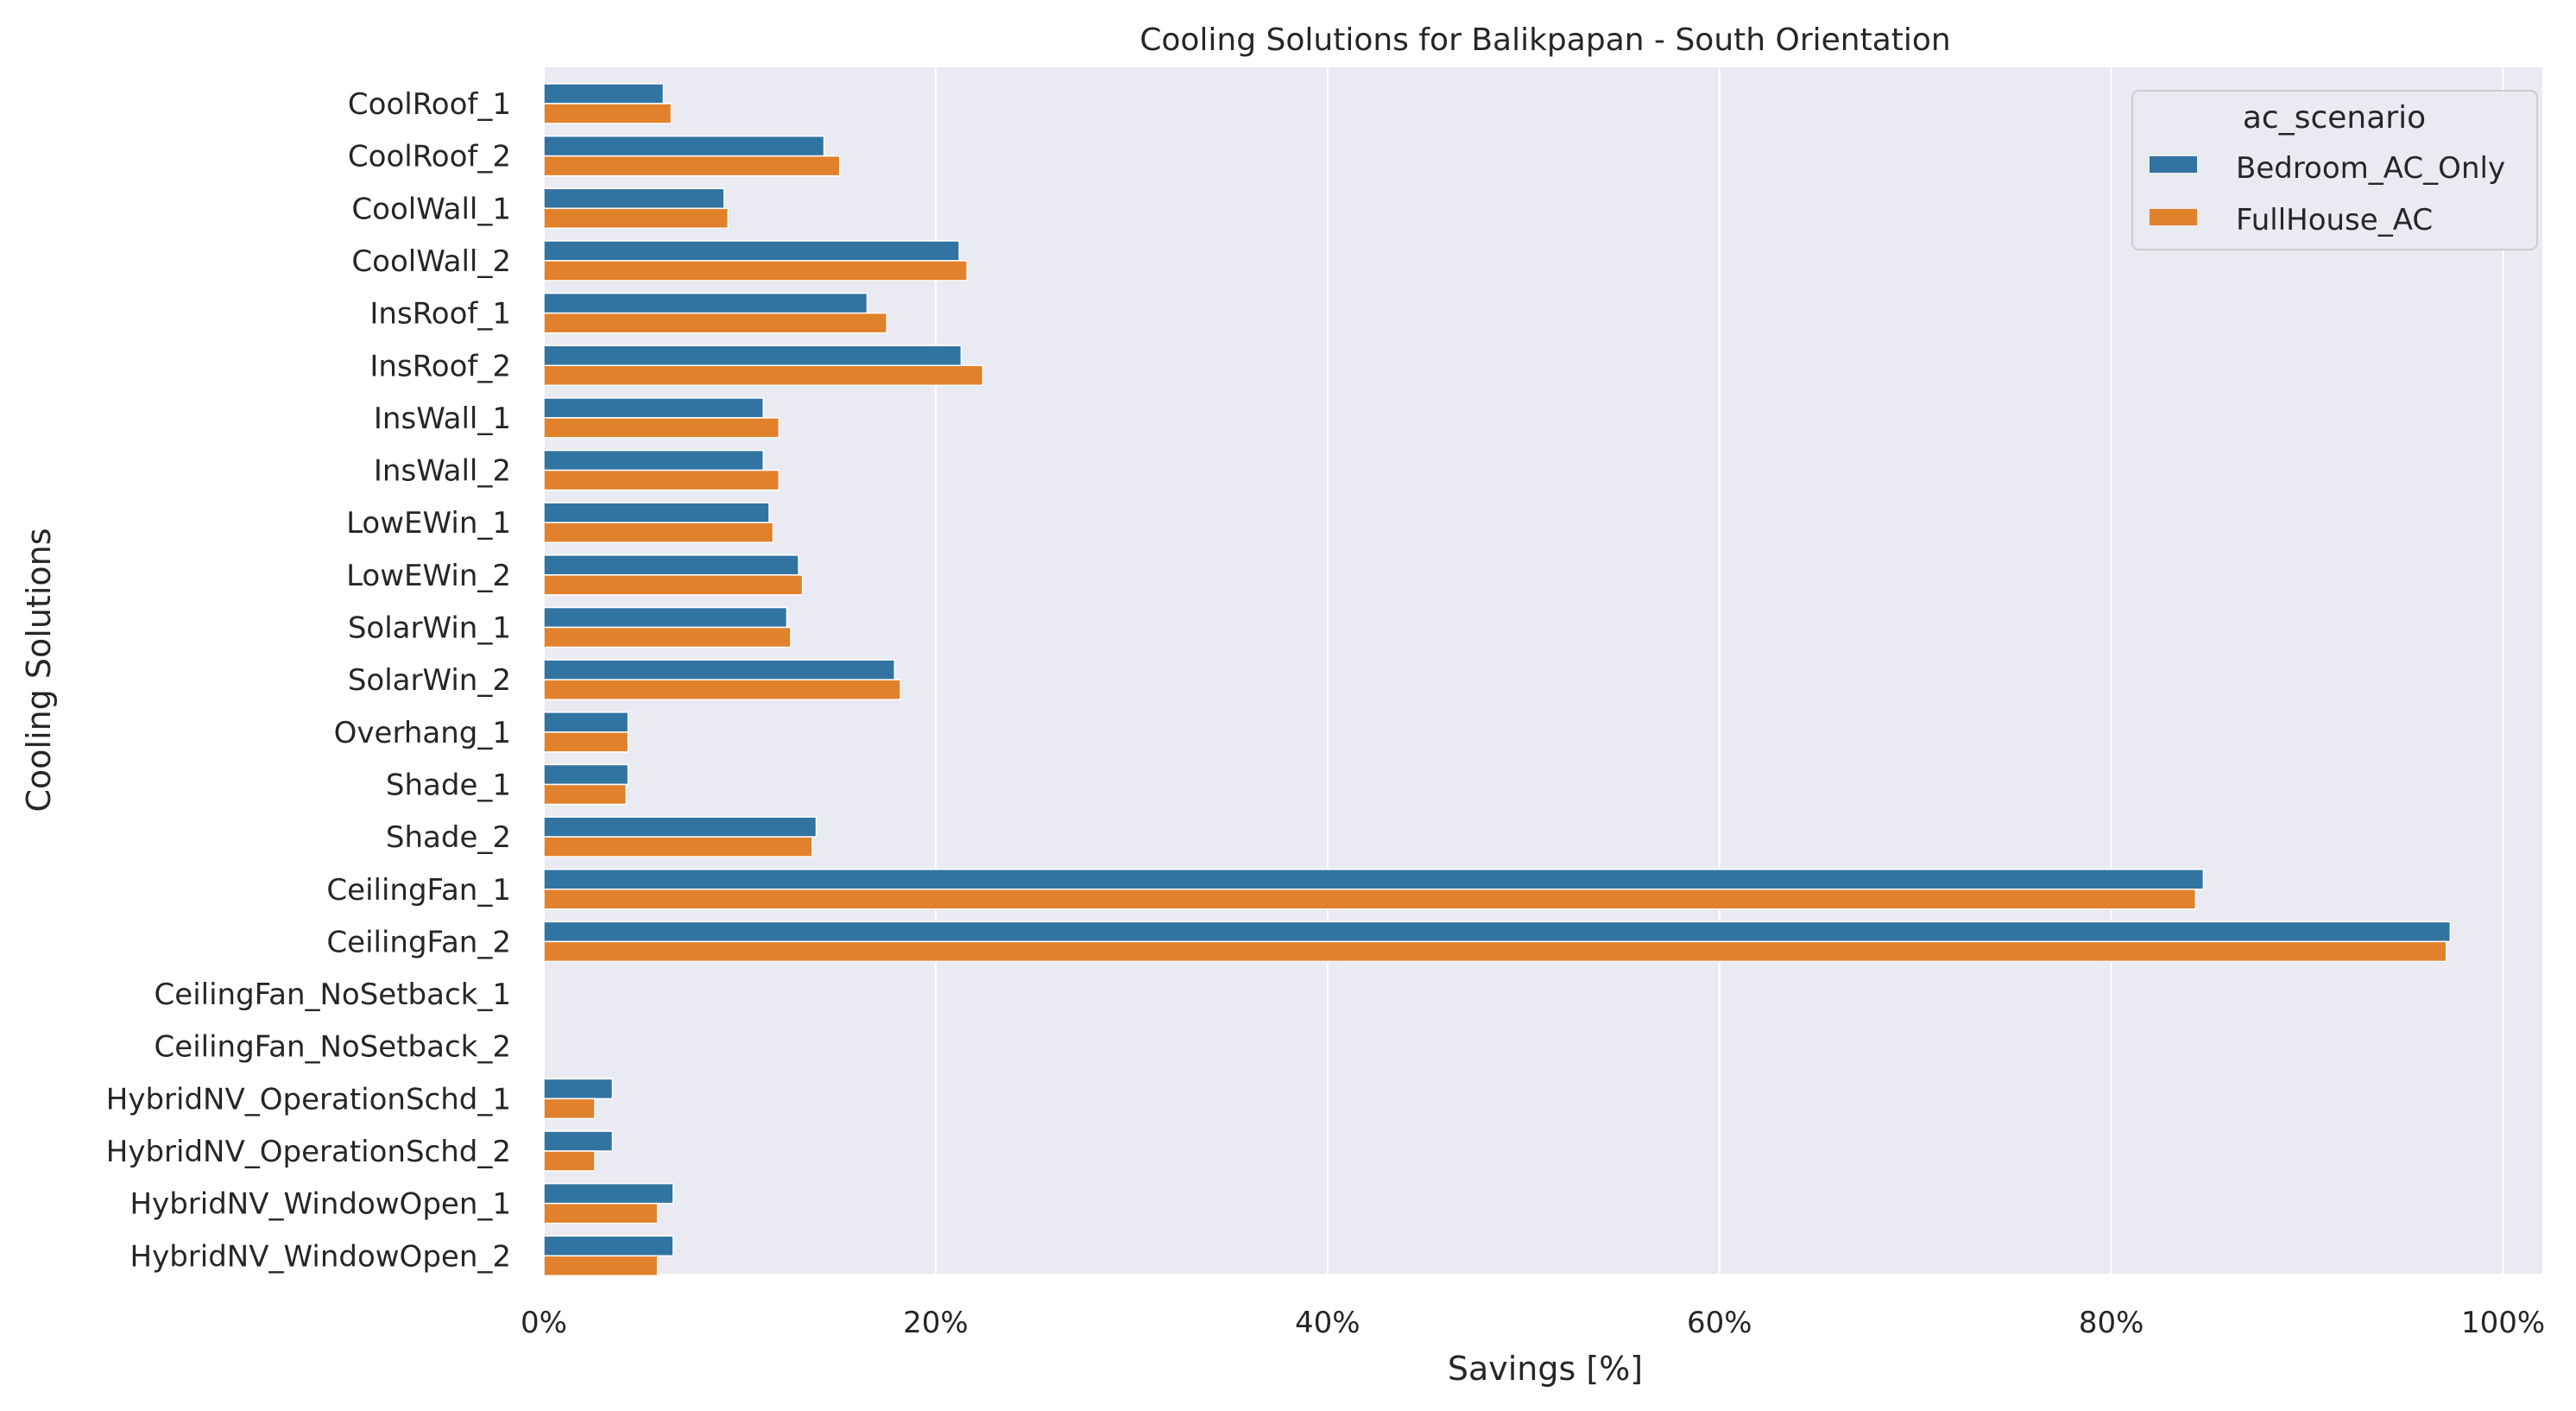 The width and height of the screenshot is (2576, 1411). I want to click on y-tick-label: HybridNV_WindowOpen_1, so click(320, 1204).